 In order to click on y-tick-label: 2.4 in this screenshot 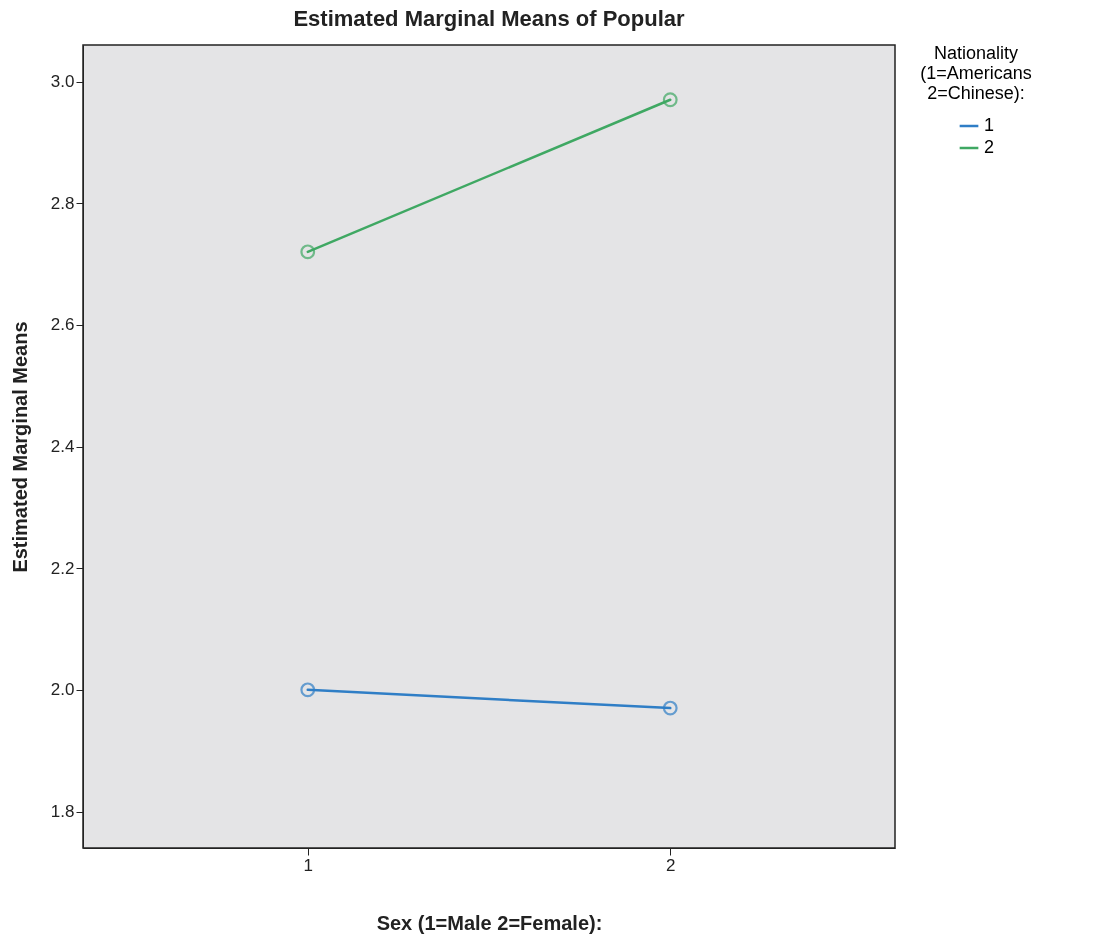, I will do `click(62, 446)`.